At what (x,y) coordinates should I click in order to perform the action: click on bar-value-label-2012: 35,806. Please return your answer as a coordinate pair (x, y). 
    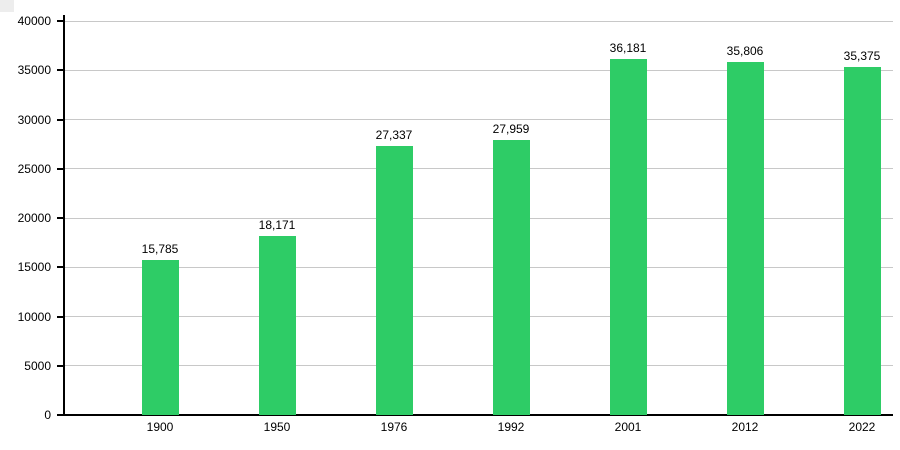
    Looking at the image, I should click on (745, 51).